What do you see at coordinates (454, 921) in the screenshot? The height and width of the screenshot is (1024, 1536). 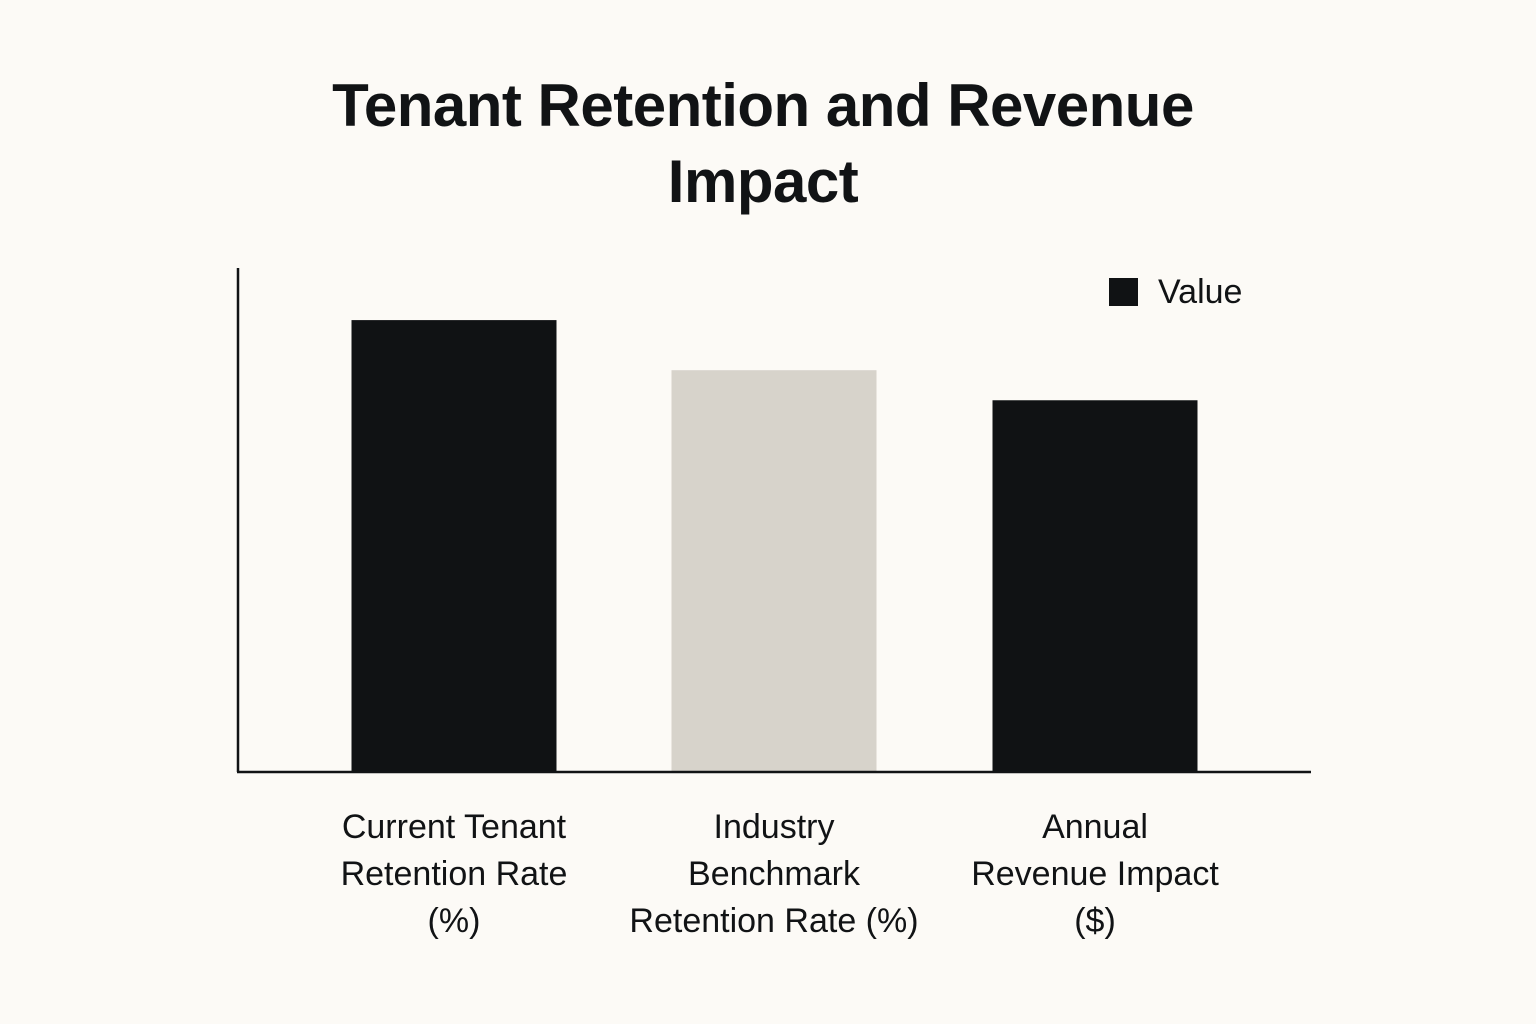 I see `x-tick-label-line: (%)` at bounding box center [454, 921].